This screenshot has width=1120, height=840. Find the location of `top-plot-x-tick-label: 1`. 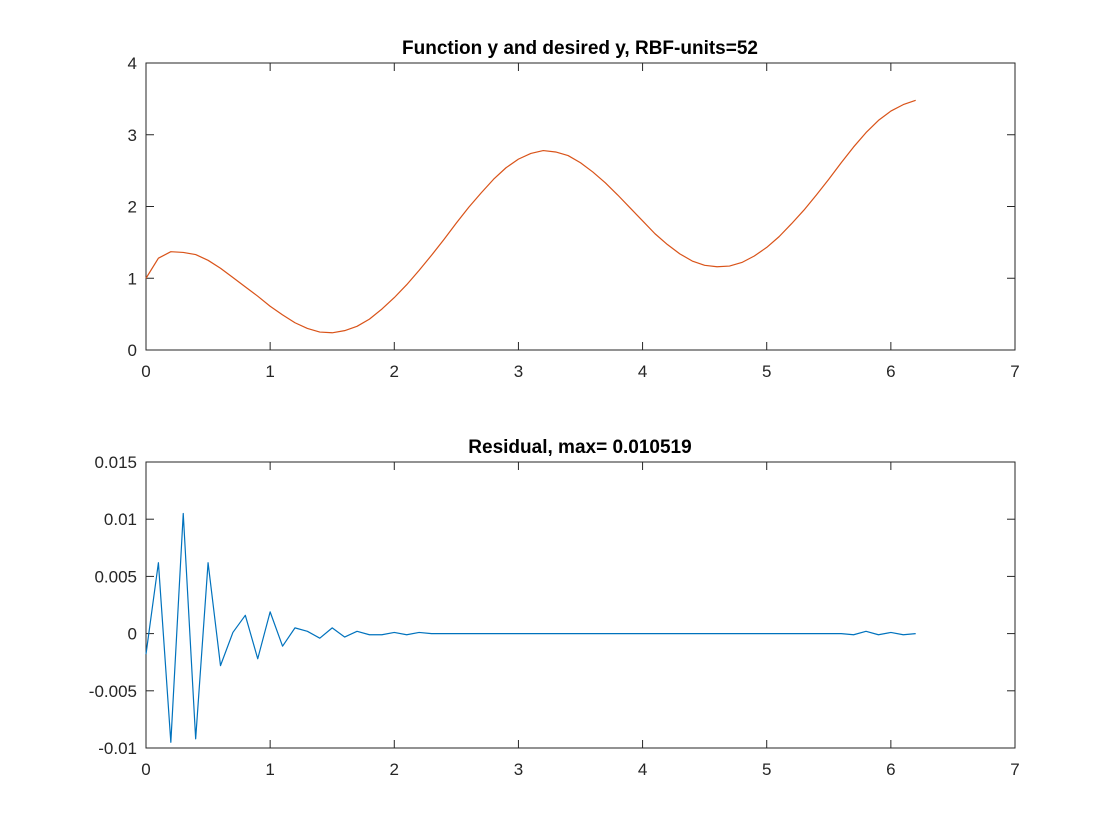

top-plot-x-tick-label: 1 is located at coordinates (269, 371).